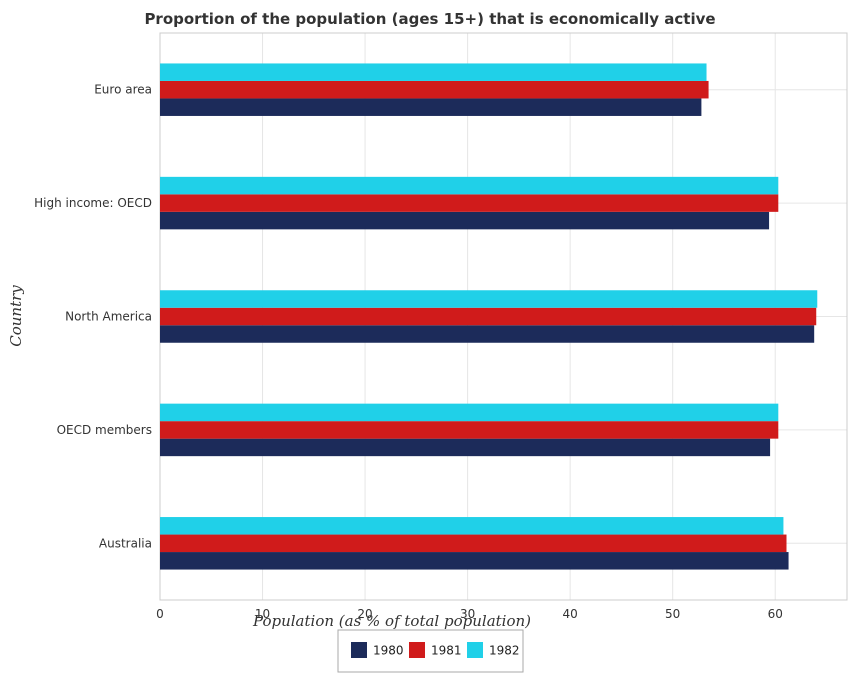 This screenshot has height=700, width=860. What do you see at coordinates (417, 650) in the screenshot?
I see `legend-swatch-1981` at bounding box center [417, 650].